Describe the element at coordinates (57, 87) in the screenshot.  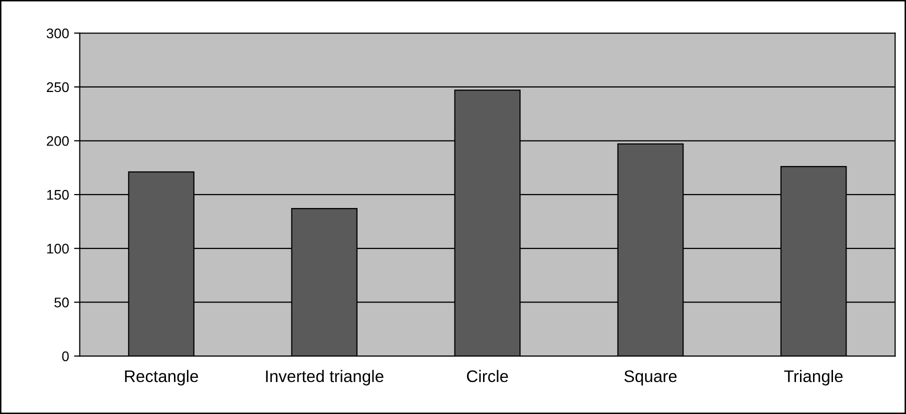
I see `y-tick-label: 250` at that location.